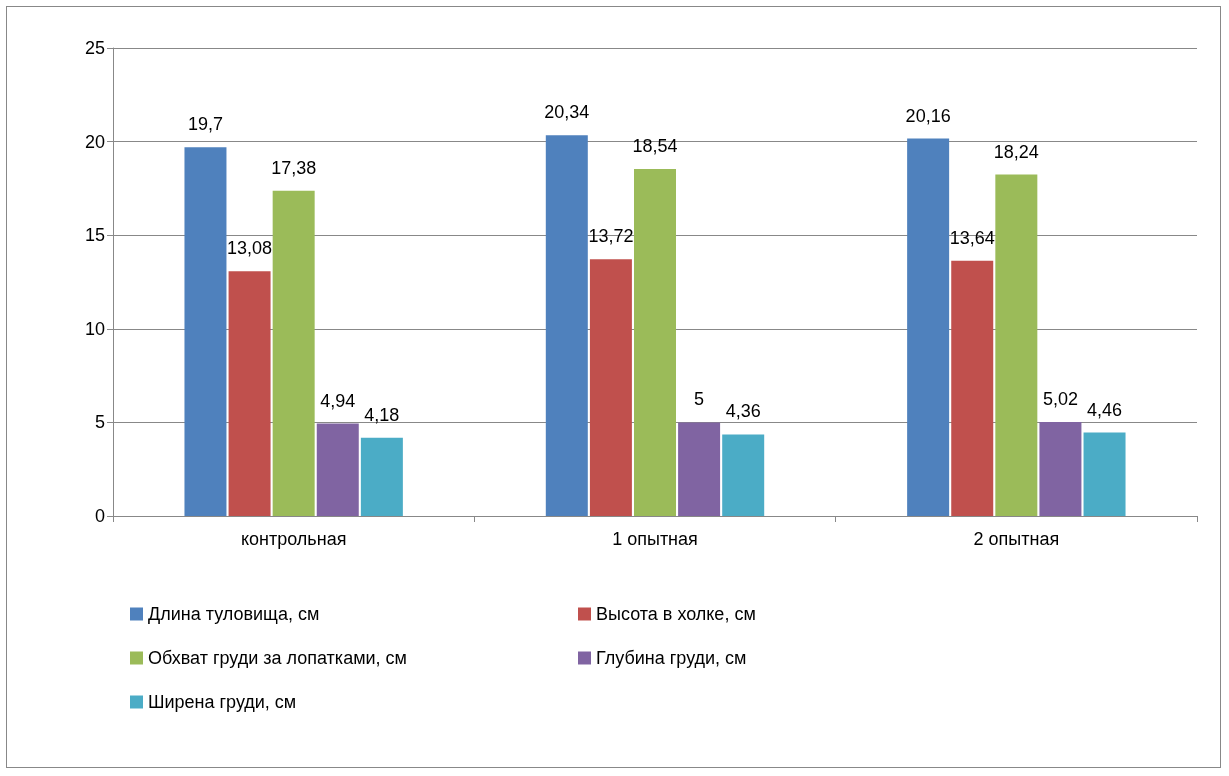 Image resolution: width=1229 pixels, height=776 pixels. Describe the element at coordinates (294, 167) in the screenshot. I see `data-label: 17,38` at that location.